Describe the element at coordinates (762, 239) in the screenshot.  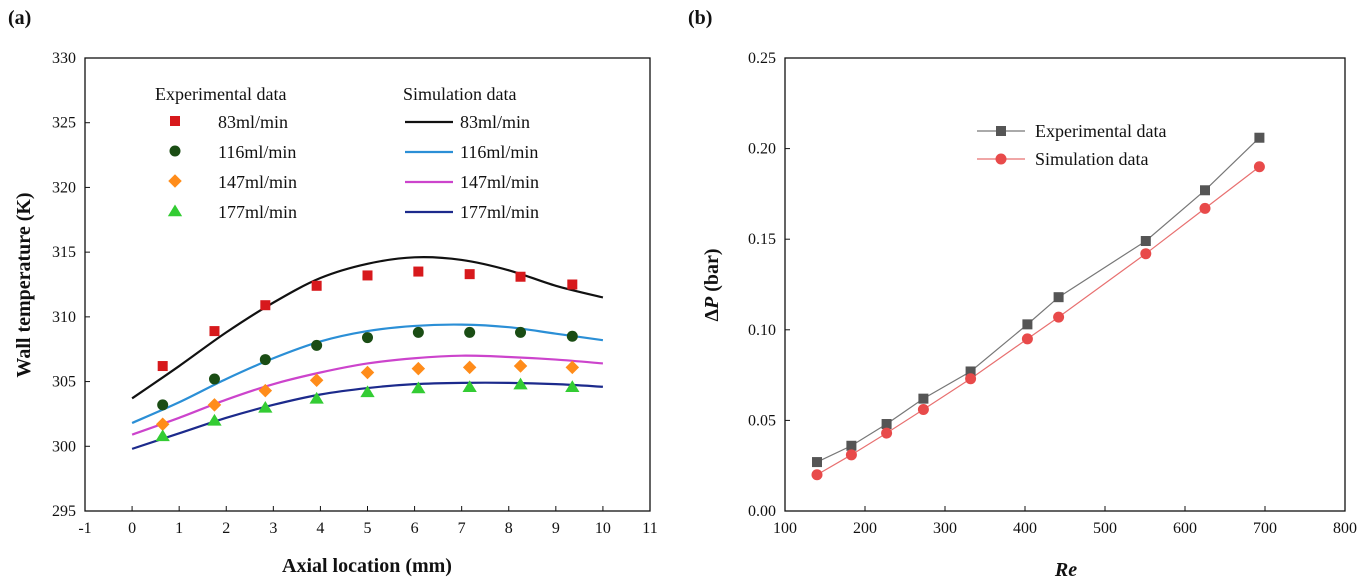
I see `panel-b-y-tick-label: 0.15` at that location.